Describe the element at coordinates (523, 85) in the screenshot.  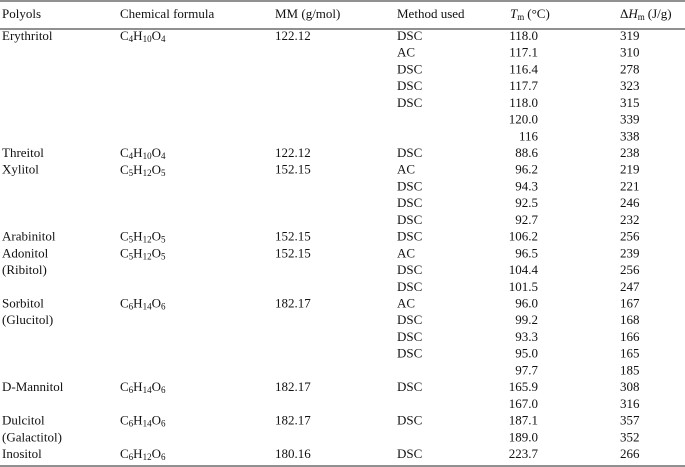
I see `melting-temperature: 117.7` at that location.